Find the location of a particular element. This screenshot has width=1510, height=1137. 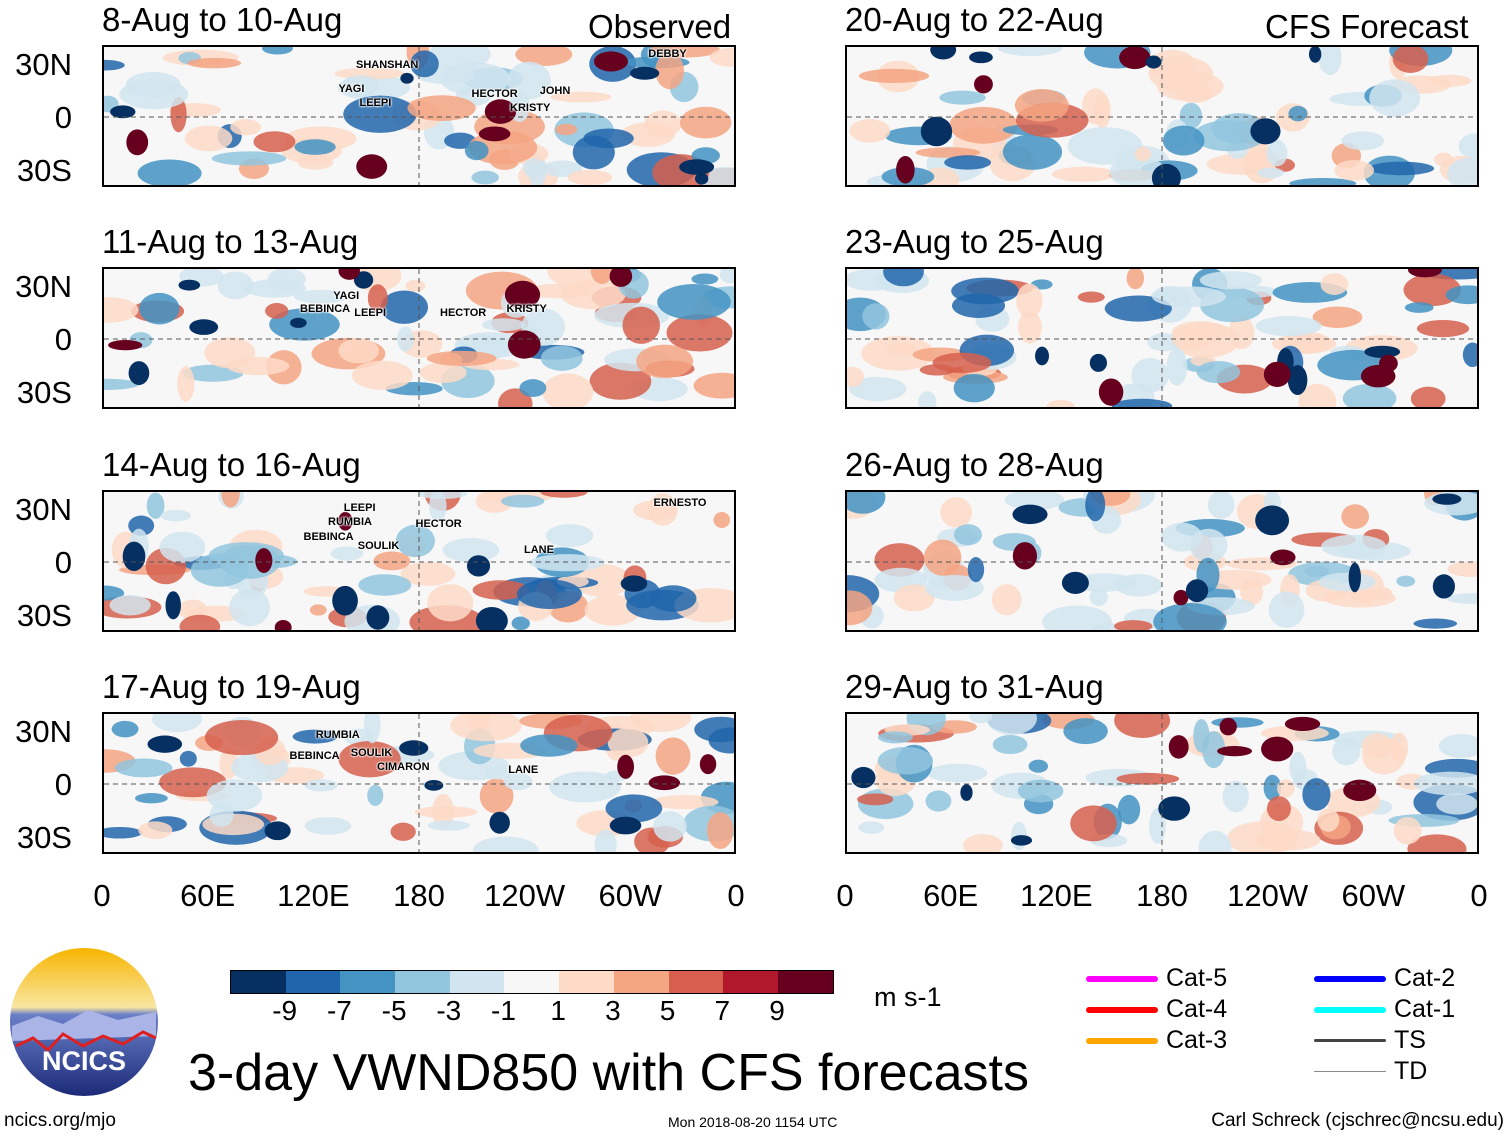

lat-label: 30S is located at coordinates (44, 837).